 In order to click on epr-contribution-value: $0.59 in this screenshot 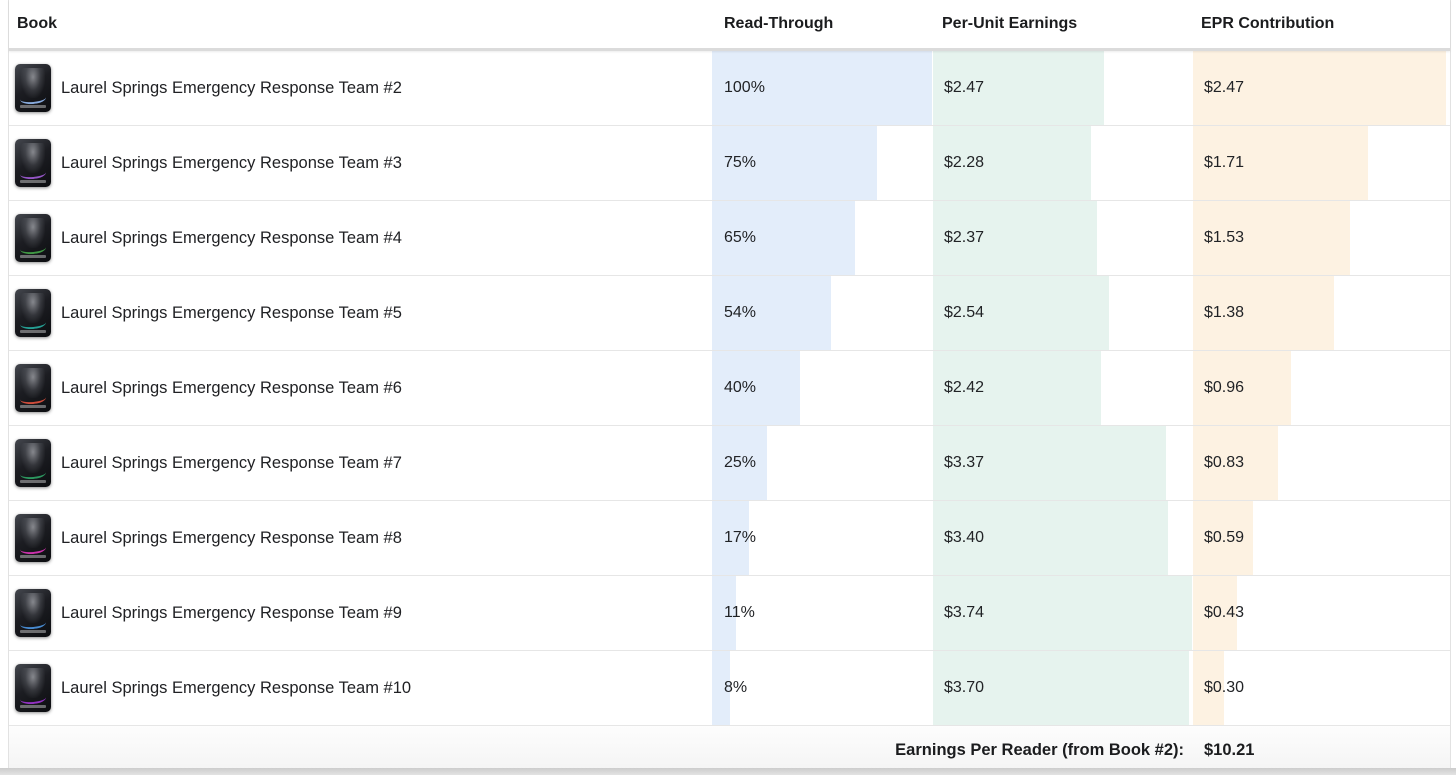, I will do `click(1224, 537)`.